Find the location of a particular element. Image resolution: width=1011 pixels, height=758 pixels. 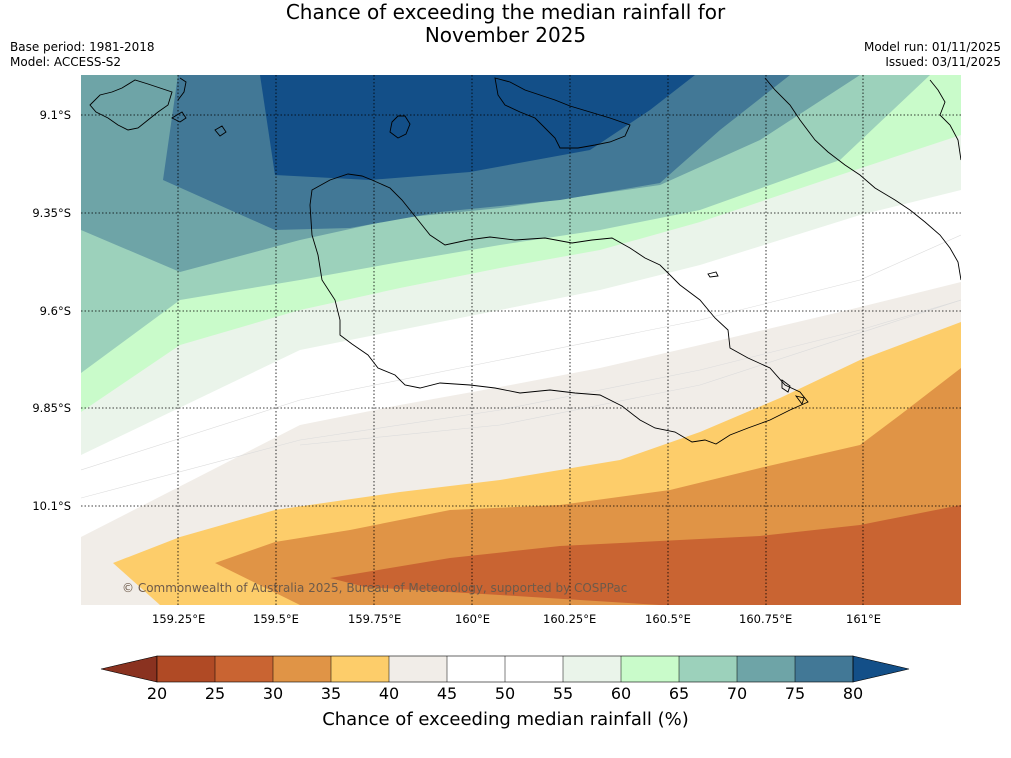

lon-label: 160°E is located at coordinates (472, 619).